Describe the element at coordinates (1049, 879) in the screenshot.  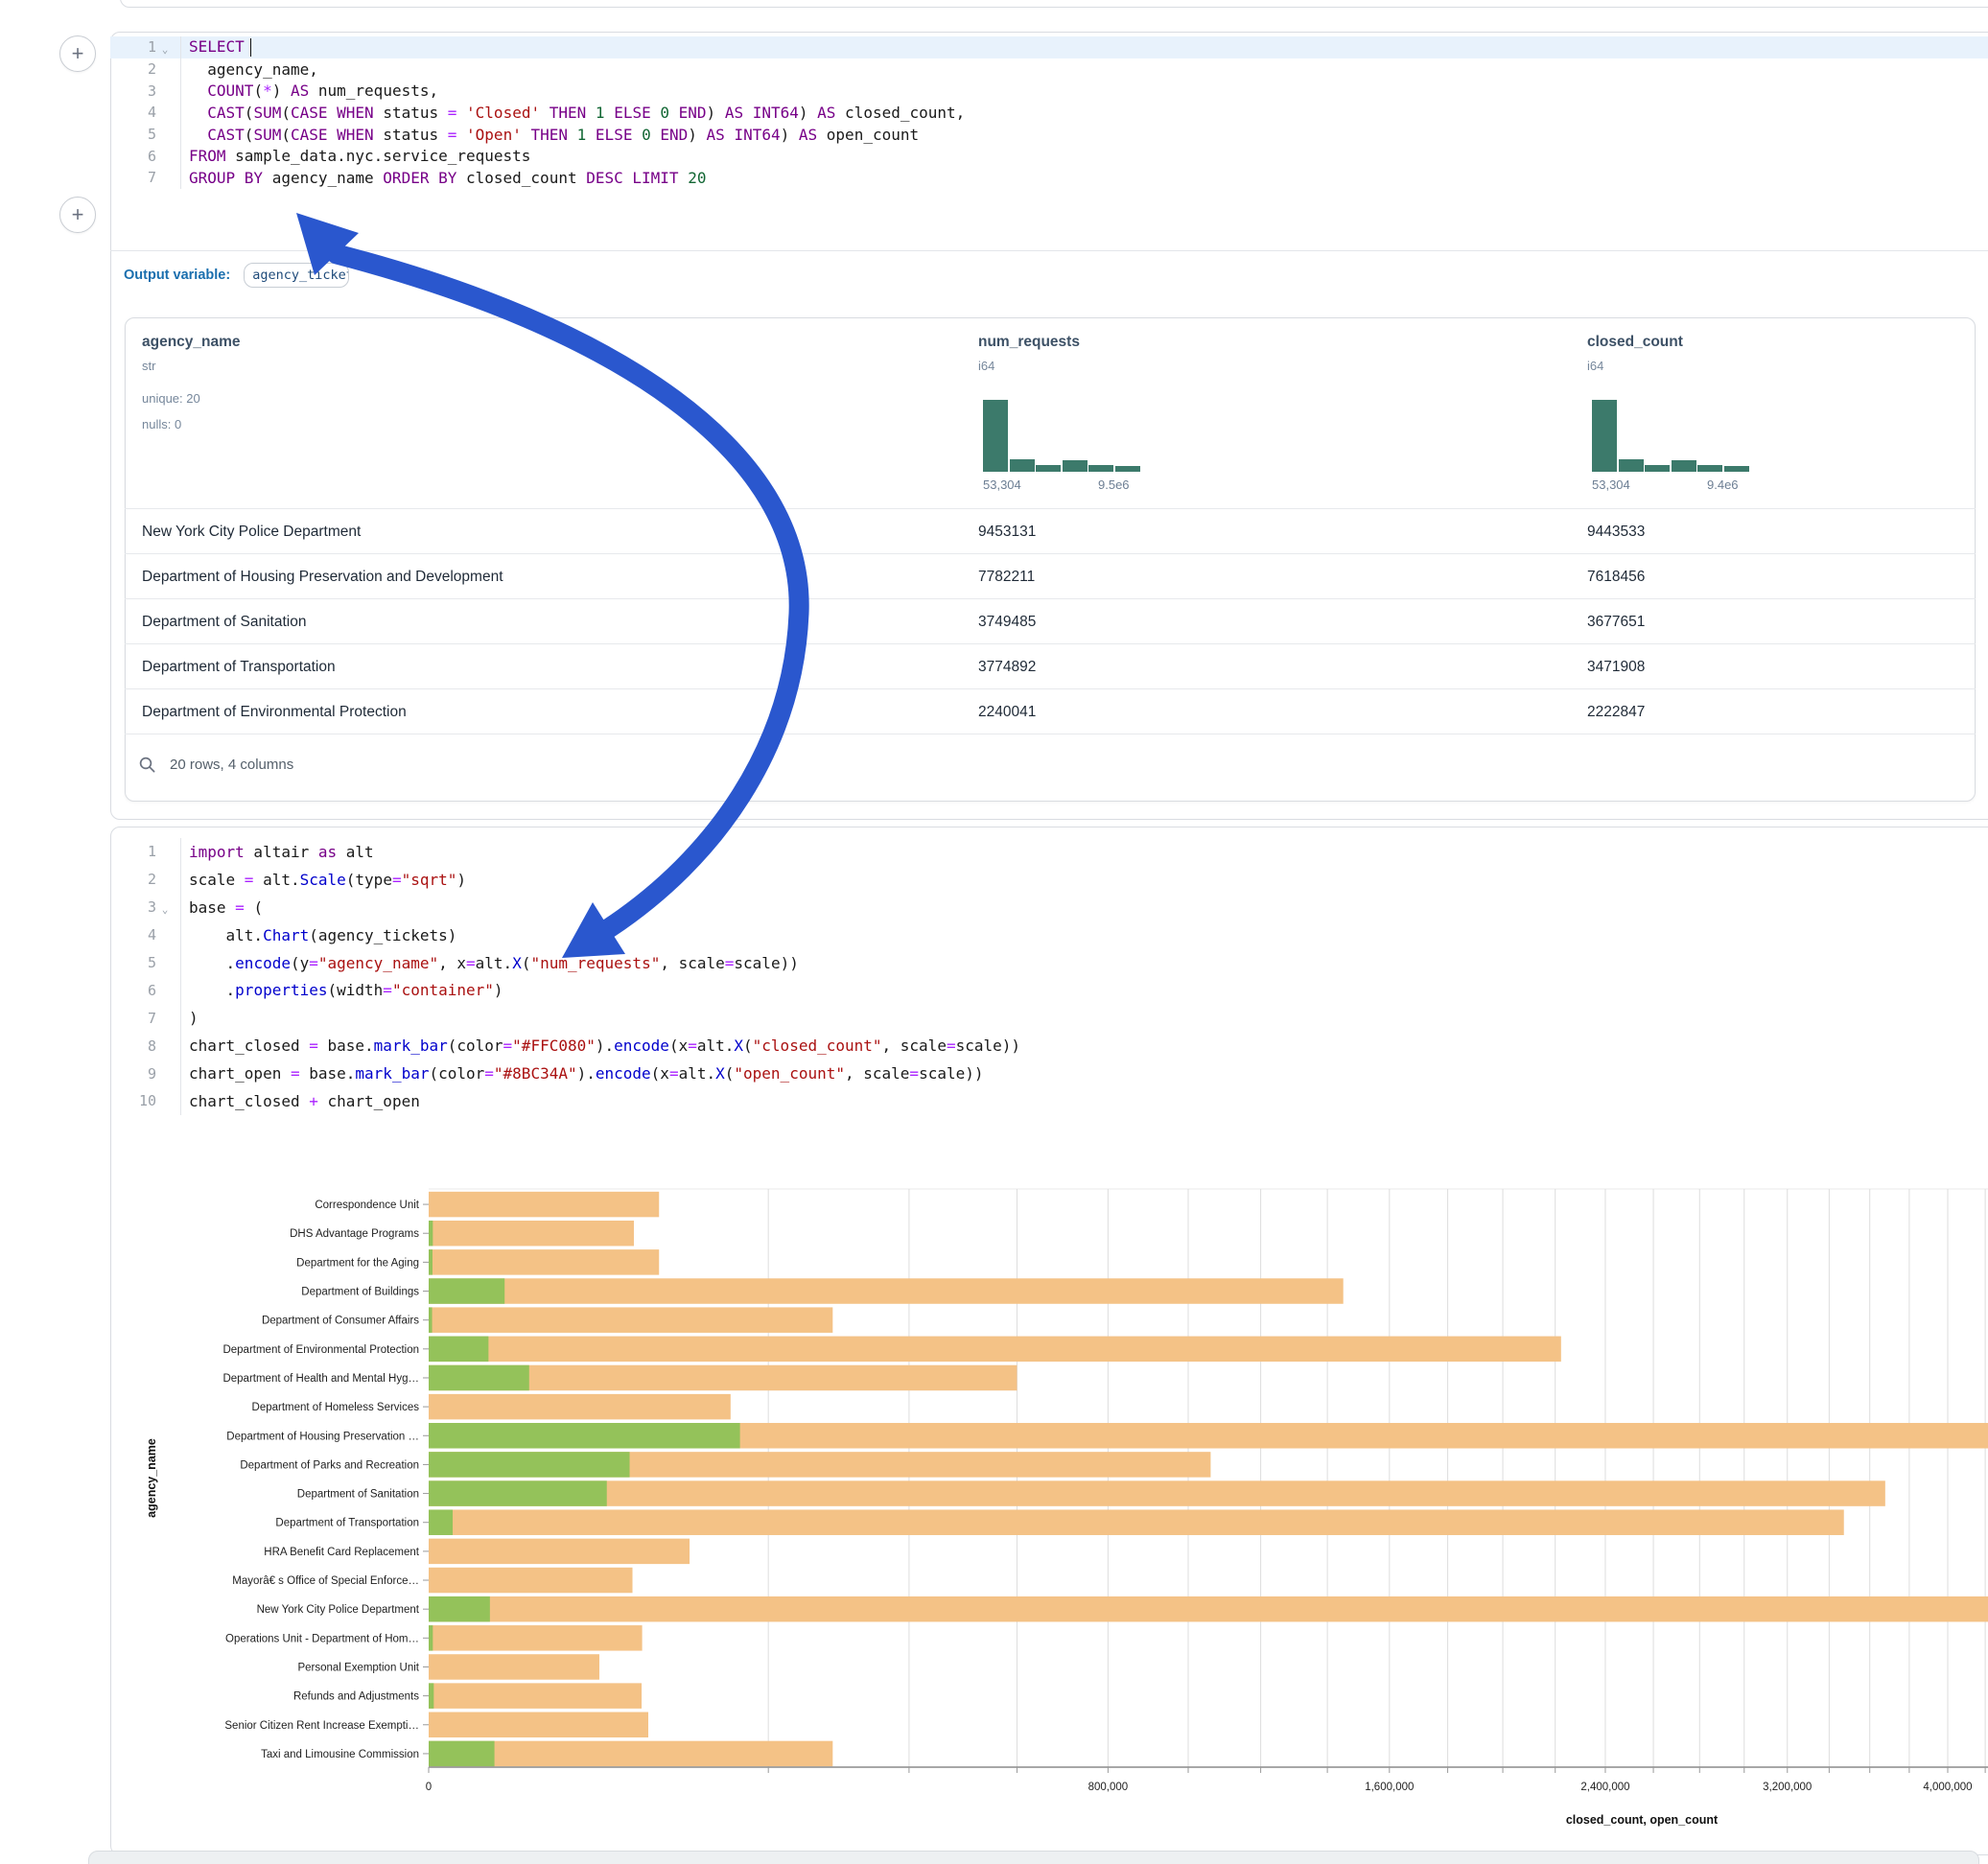
I see `code-line: 2 scale = alt.Scale(type="sqrt")` at that location.